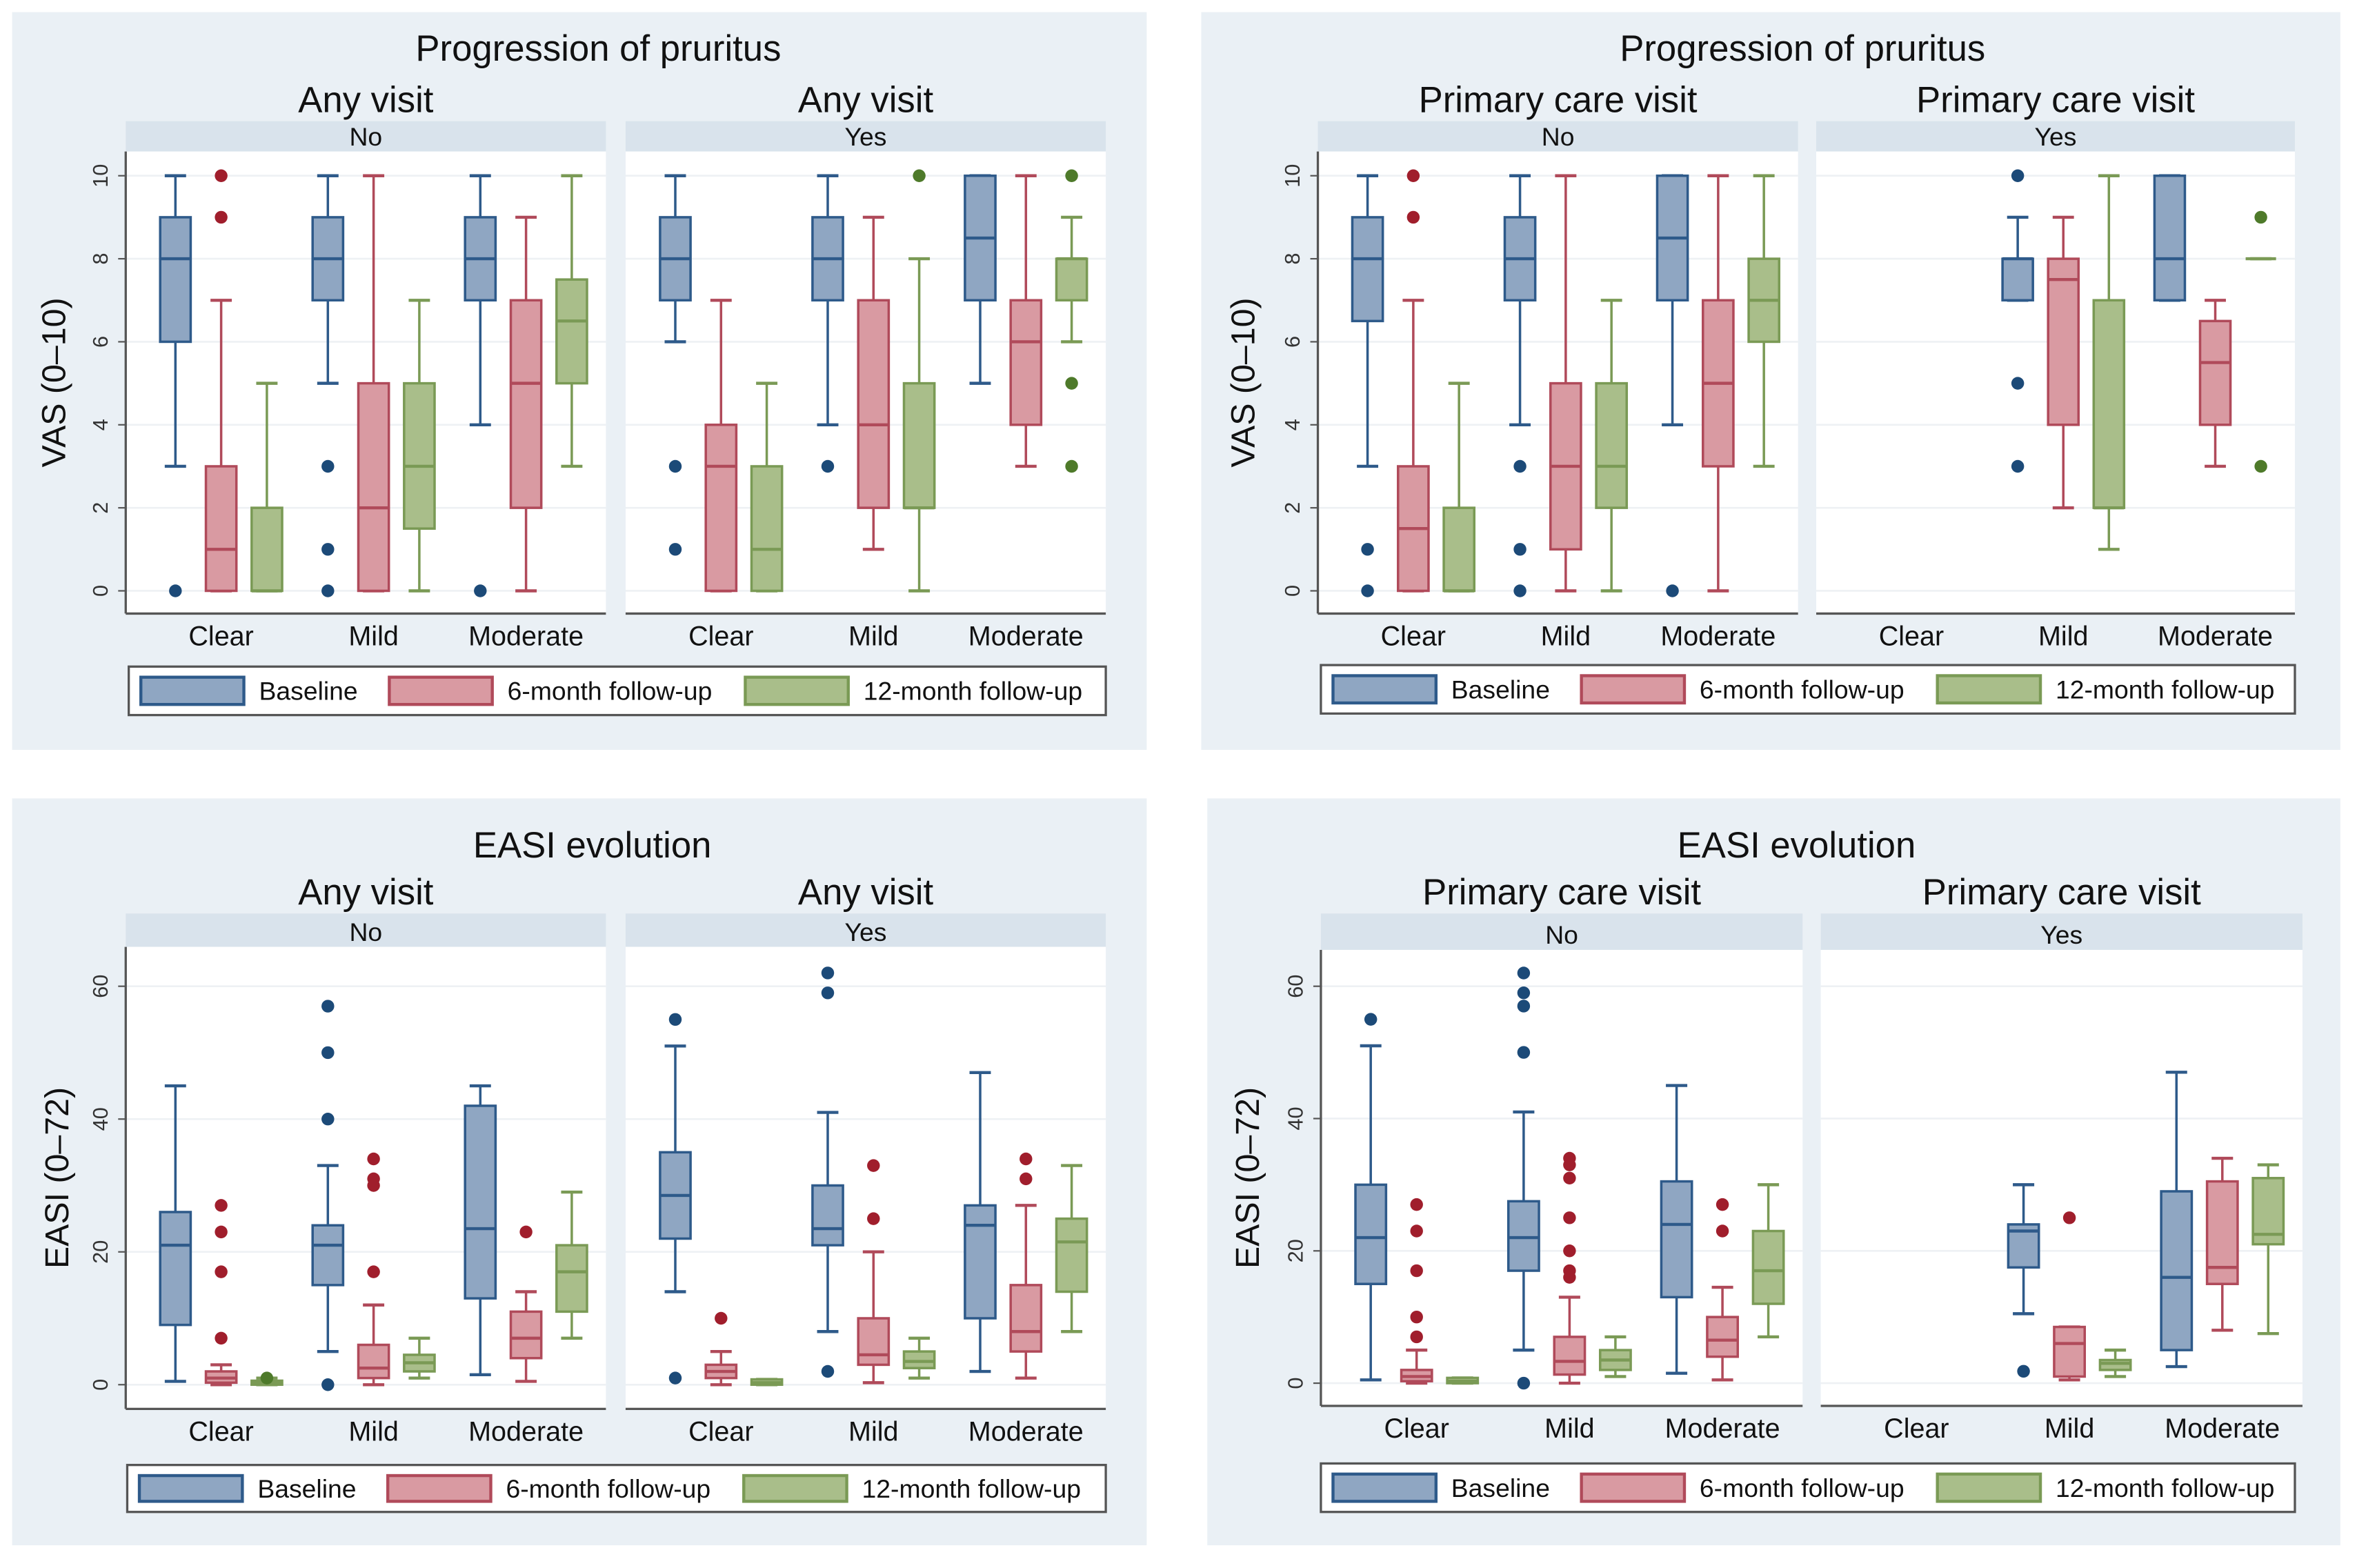 The image size is (2357, 1568). I want to click on legend-label: Baseline, so click(306, 1488).